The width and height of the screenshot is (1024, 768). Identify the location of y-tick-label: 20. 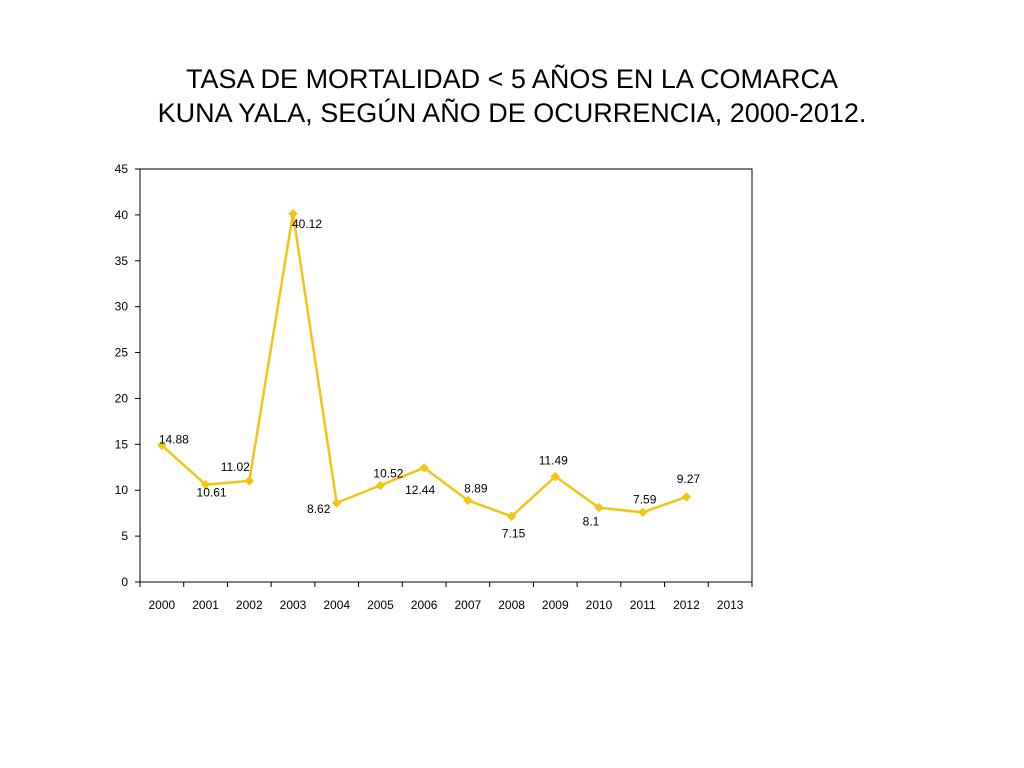
(122, 398).